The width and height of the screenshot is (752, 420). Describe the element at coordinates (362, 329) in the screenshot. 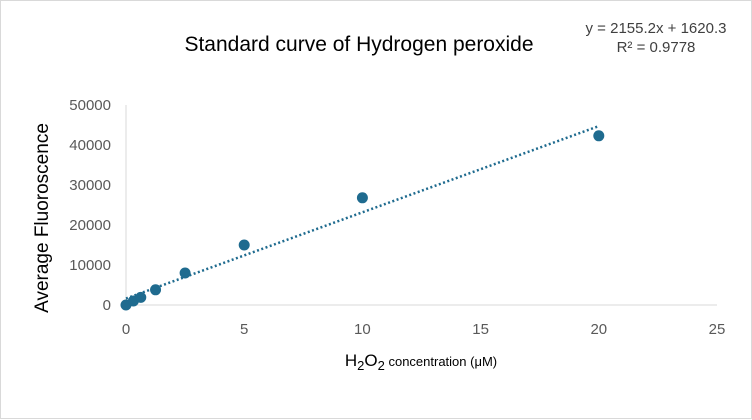

I see `x-tick-label: 10` at that location.